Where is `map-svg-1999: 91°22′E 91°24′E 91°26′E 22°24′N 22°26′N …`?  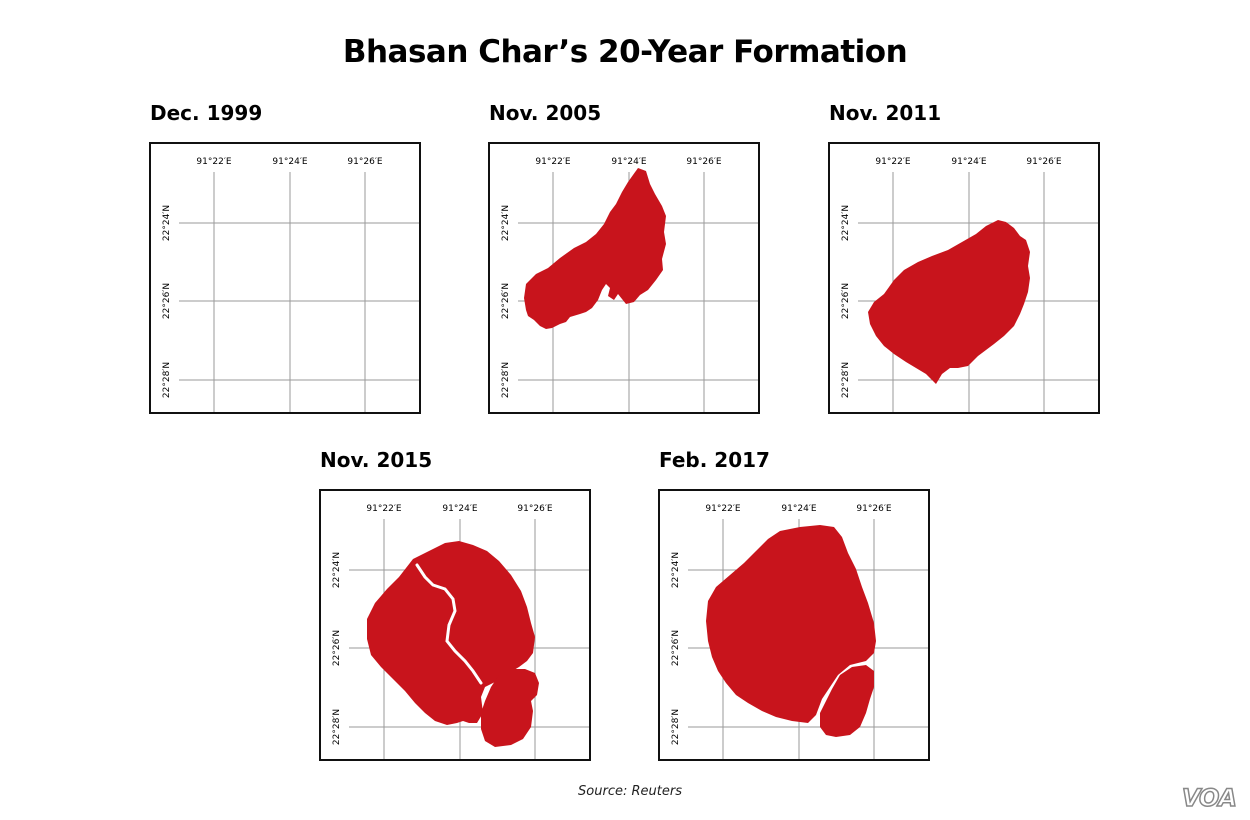 map-svg-1999: 91°22′E 91°24′E 91°26′E 22°24′N 22°26′N … is located at coordinates (290, 284).